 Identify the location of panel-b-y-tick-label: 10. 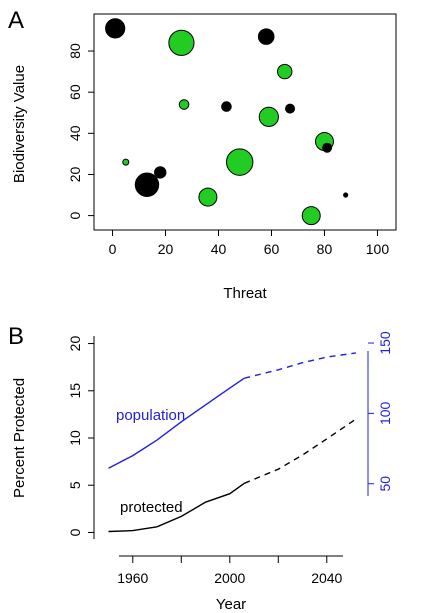
(75, 438).